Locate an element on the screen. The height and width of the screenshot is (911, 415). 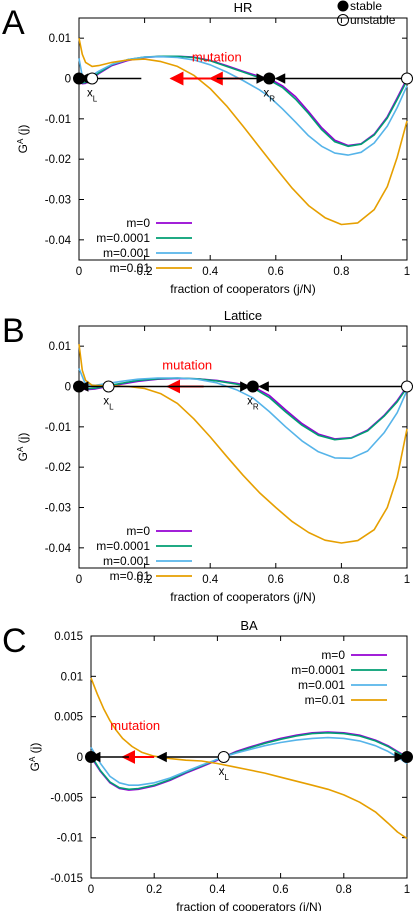
unstable-legend-label: unstable is located at coordinates (373, 20).